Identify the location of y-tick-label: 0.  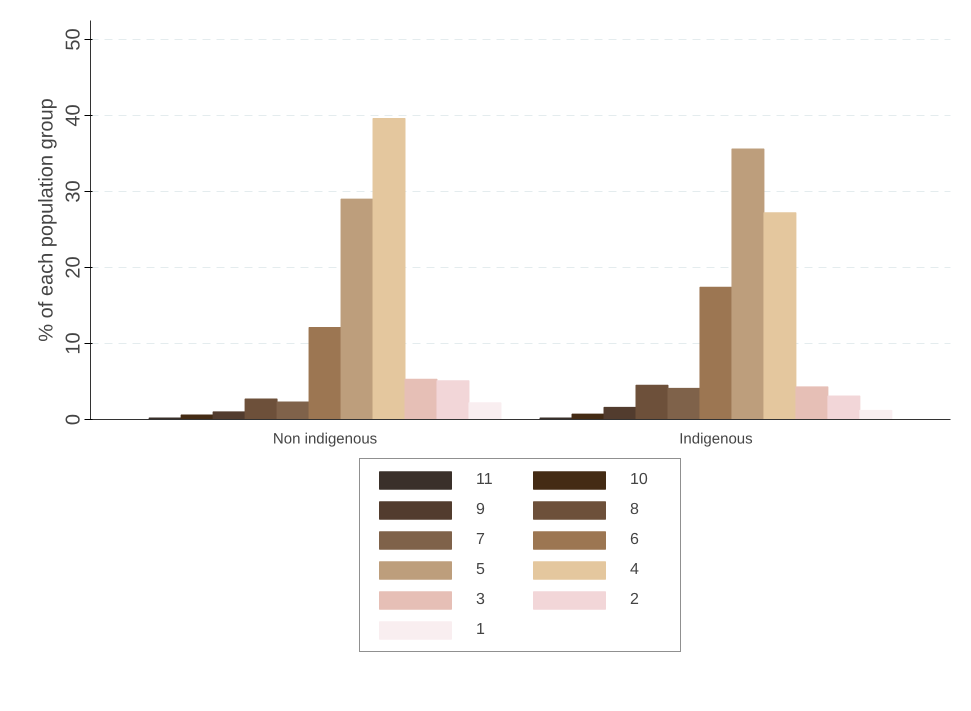
(73, 420).